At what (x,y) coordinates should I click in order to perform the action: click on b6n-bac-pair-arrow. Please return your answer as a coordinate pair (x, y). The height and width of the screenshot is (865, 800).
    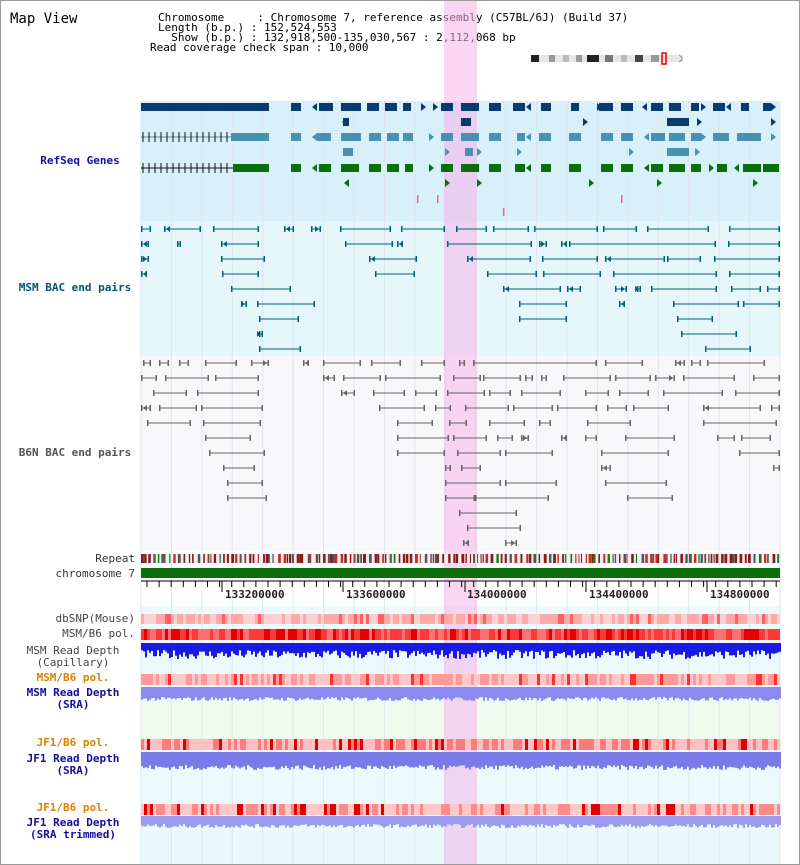
    Looking at the image, I should click on (707, 408).